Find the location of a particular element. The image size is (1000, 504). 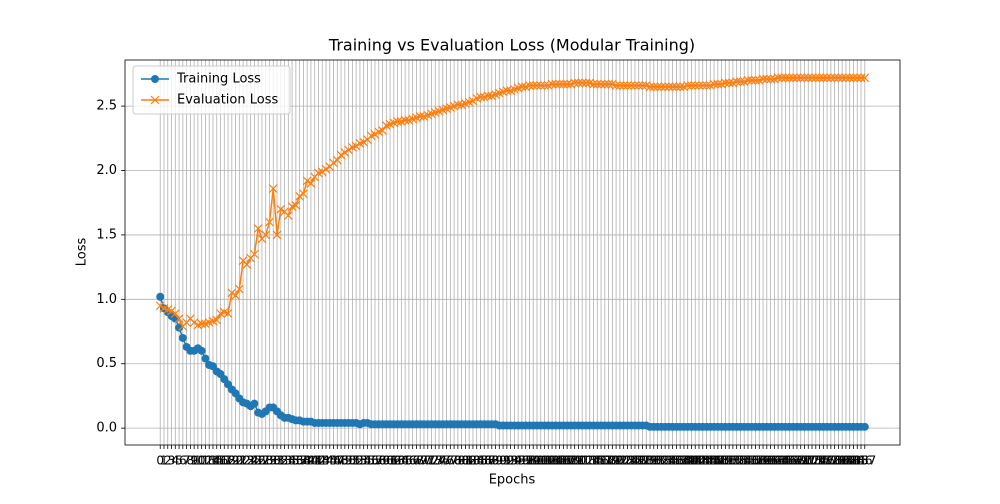

x-tick-label: 166 is located at coordinates (785, 461).